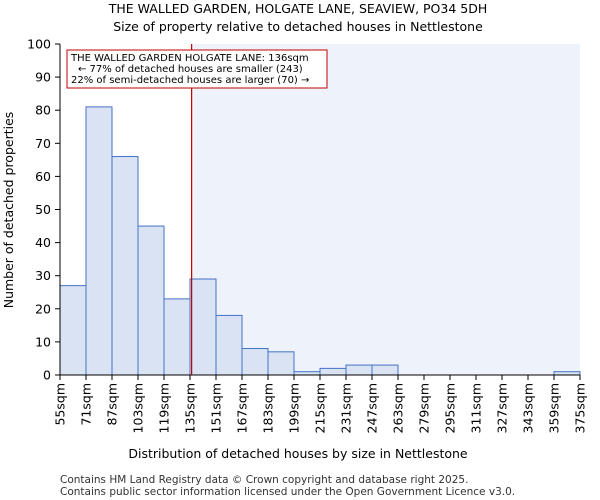 This screenshot has width=600, height=500. I want to click on x-tick-label: 343sqm, so click(528, 408).